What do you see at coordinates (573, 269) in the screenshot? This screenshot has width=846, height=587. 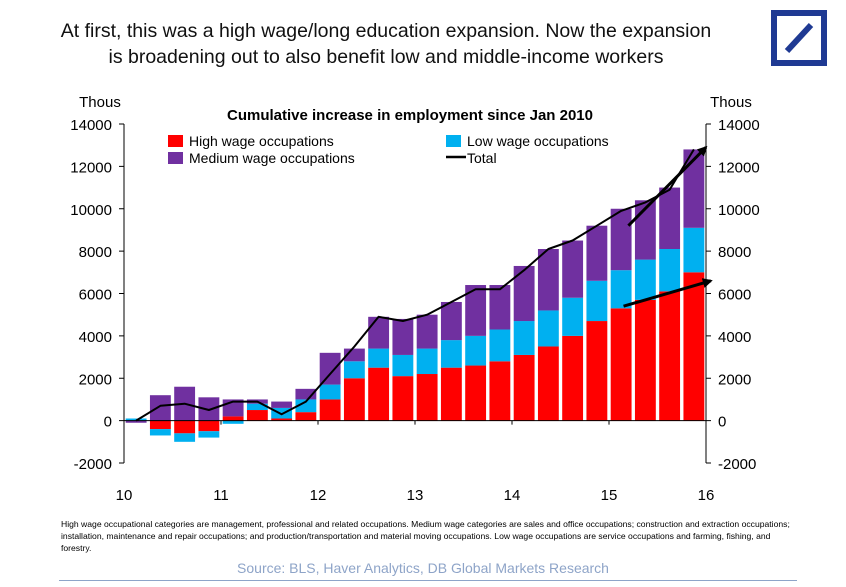 I see `bar-medium-2014-Q3` at bounding box center [573, 269].